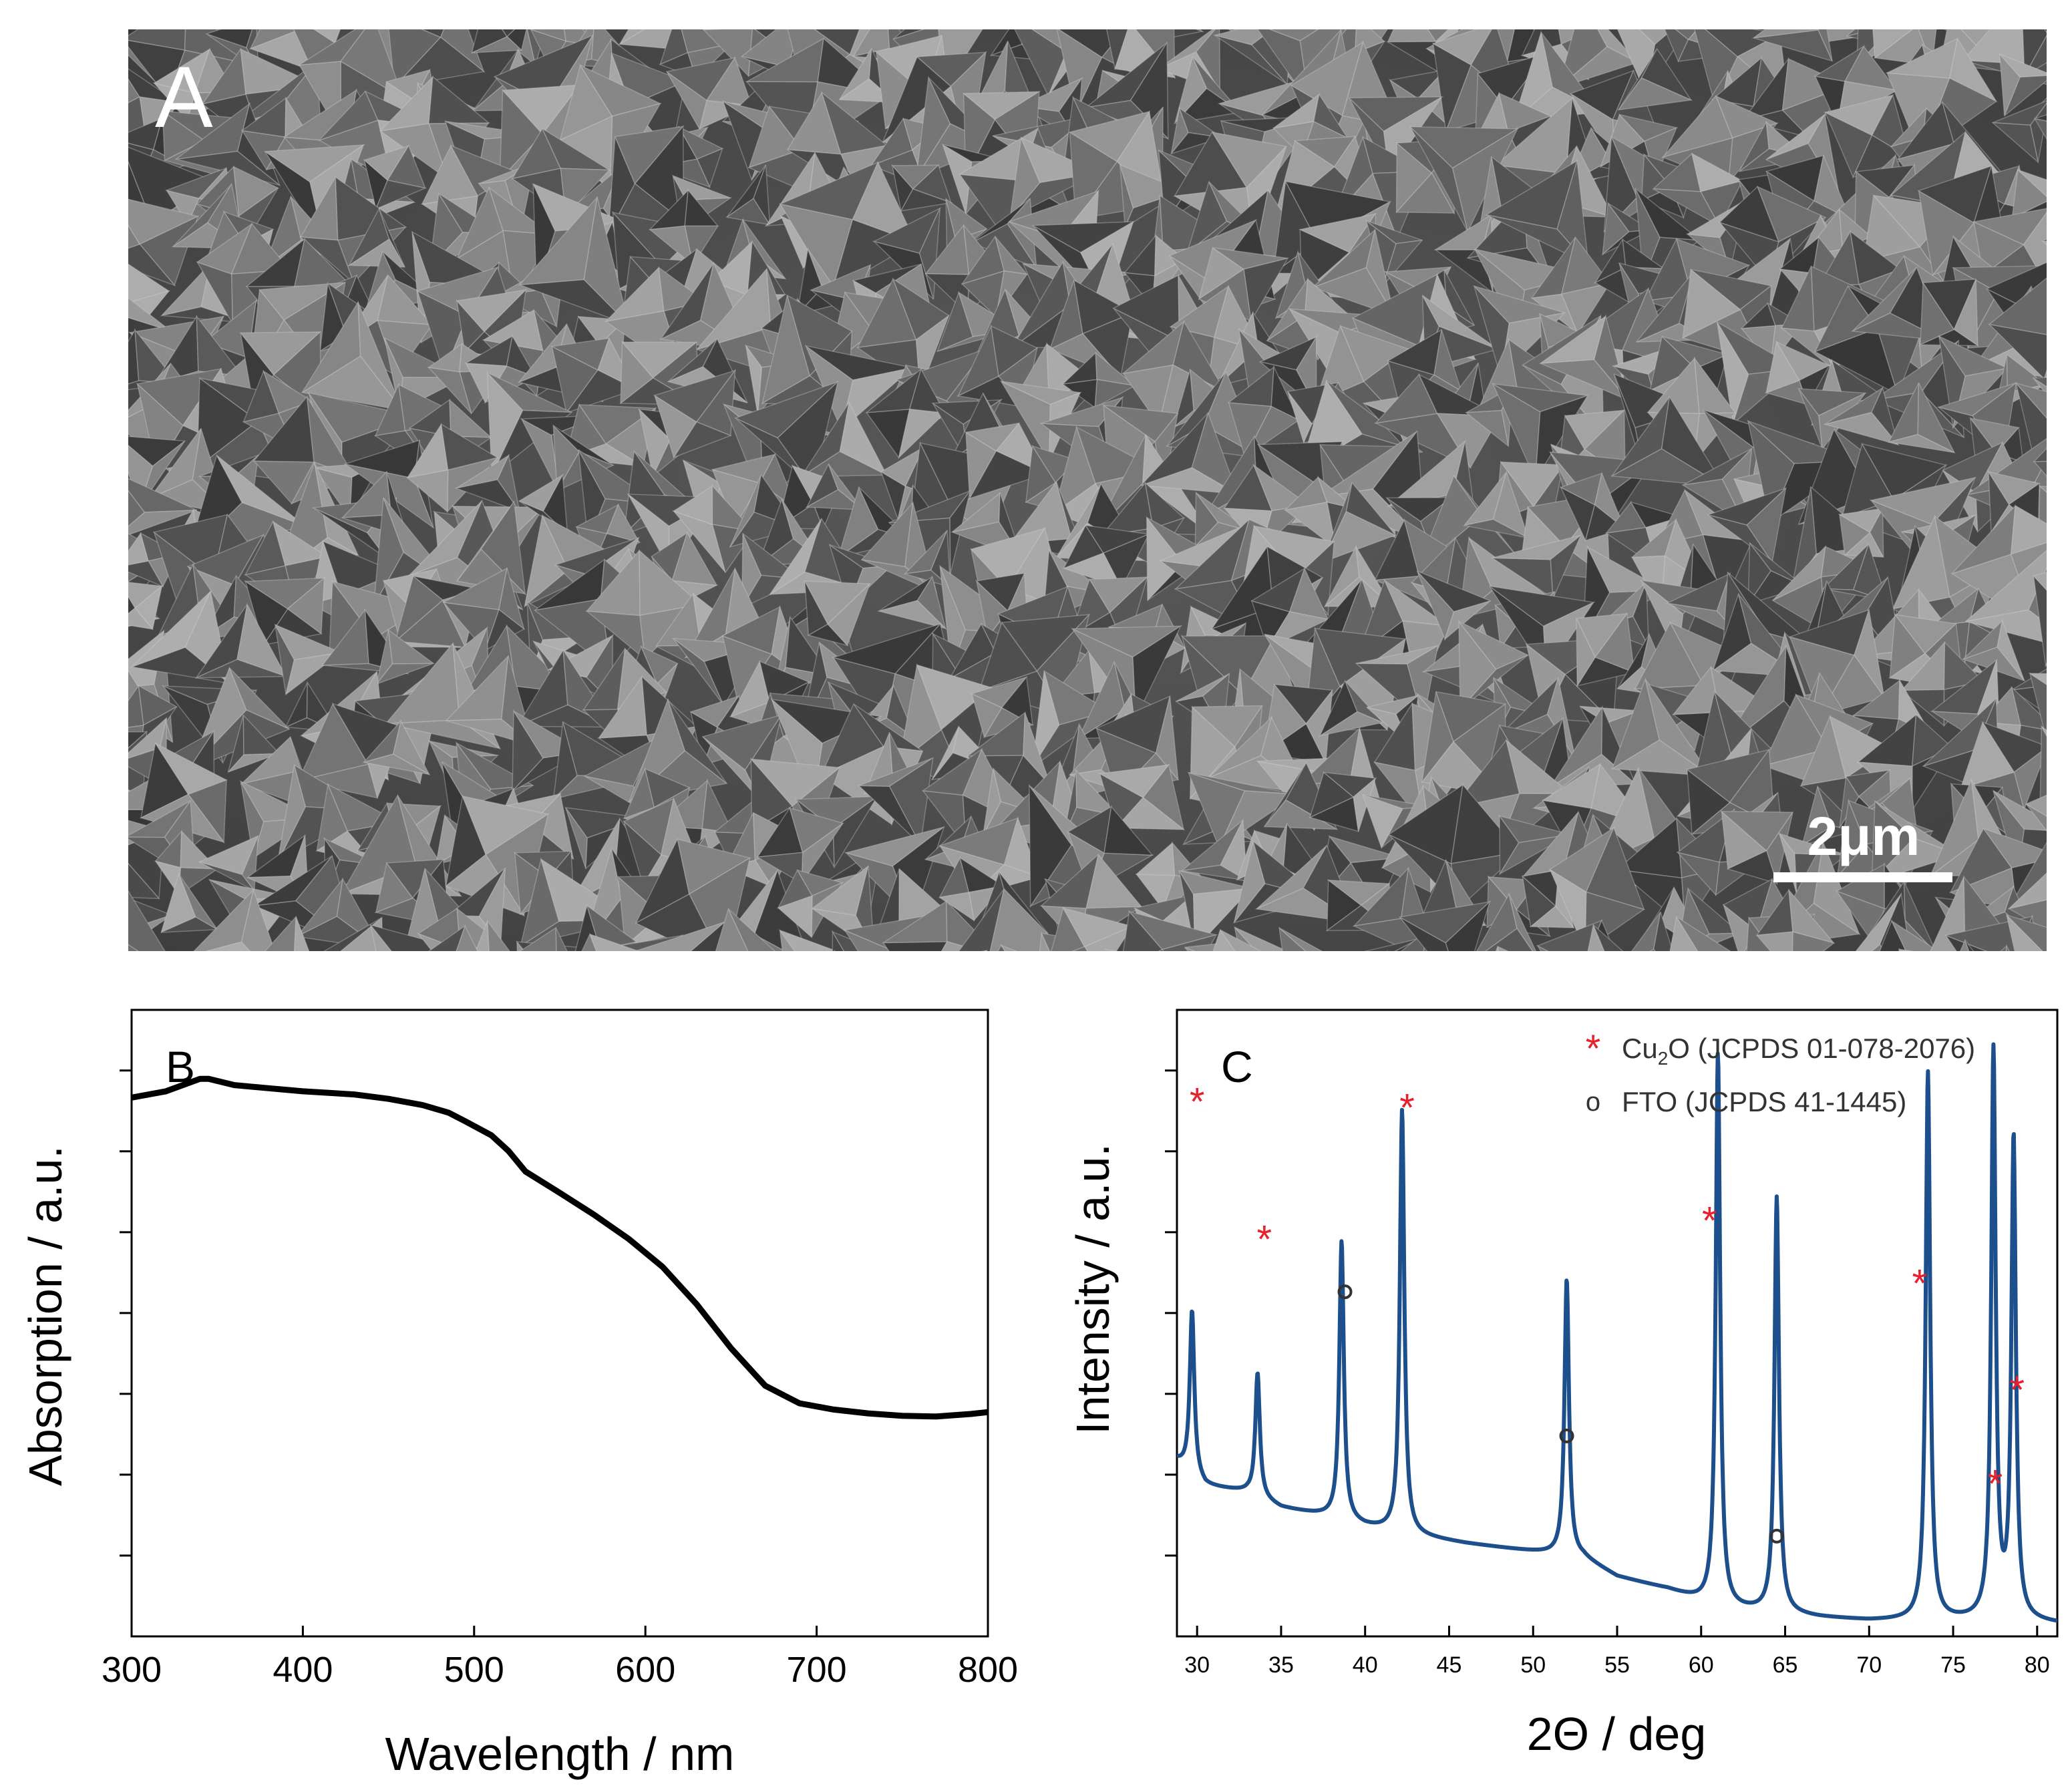 Image resolution: width=2072 pixels, height=1788 pixels. What do you see at coordinates (1995, 1484) in the screenshot?
I see `cu2o-peak-marker: *` at bounding box center [1995, 1484].